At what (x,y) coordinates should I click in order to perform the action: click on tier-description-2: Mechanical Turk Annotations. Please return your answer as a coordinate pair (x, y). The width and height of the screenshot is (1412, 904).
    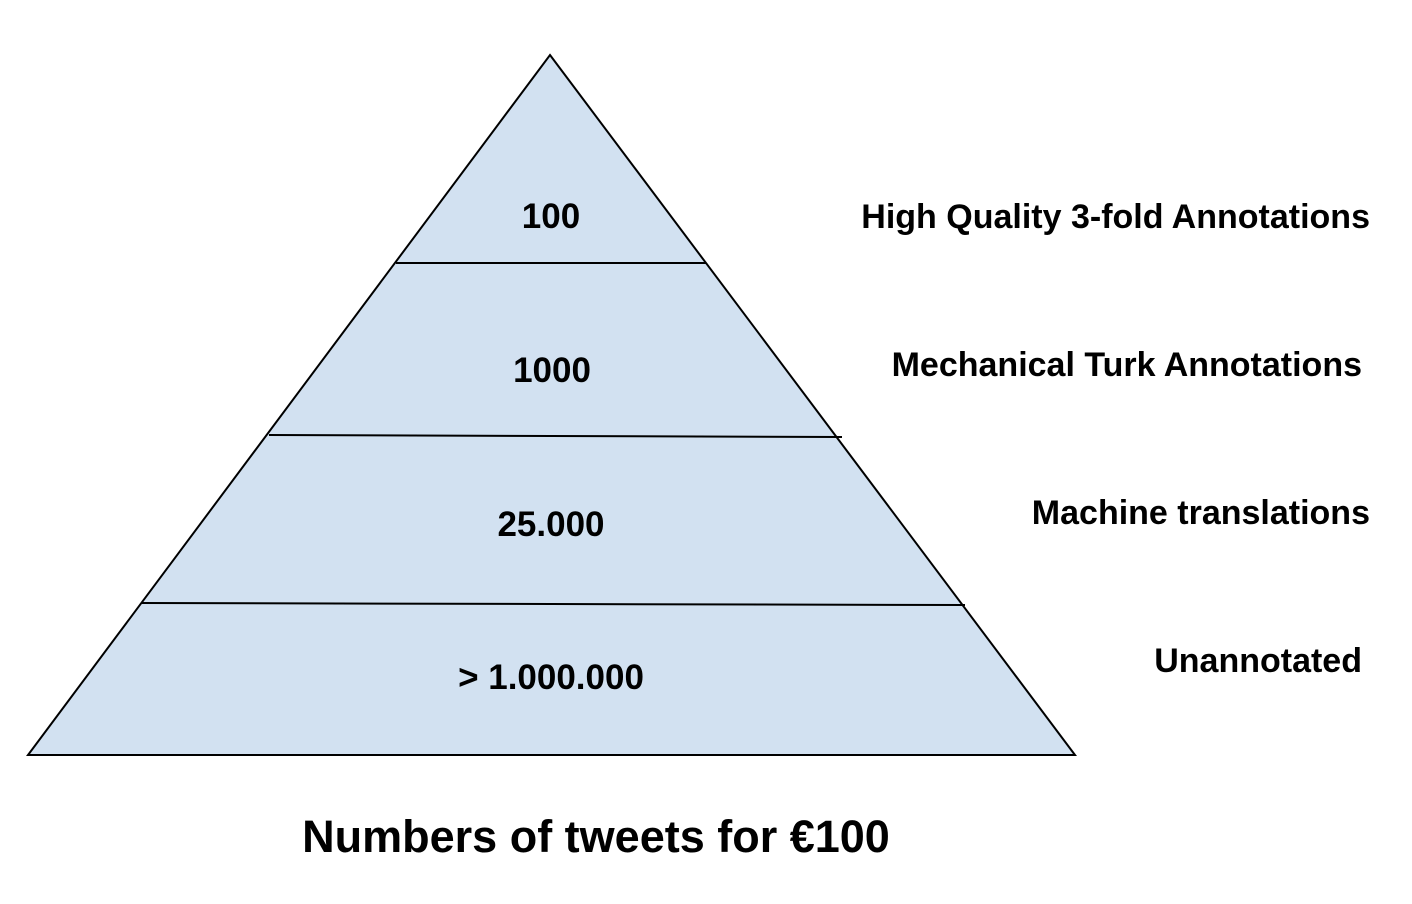
    Looking at the image, I should click on (1127, 365).